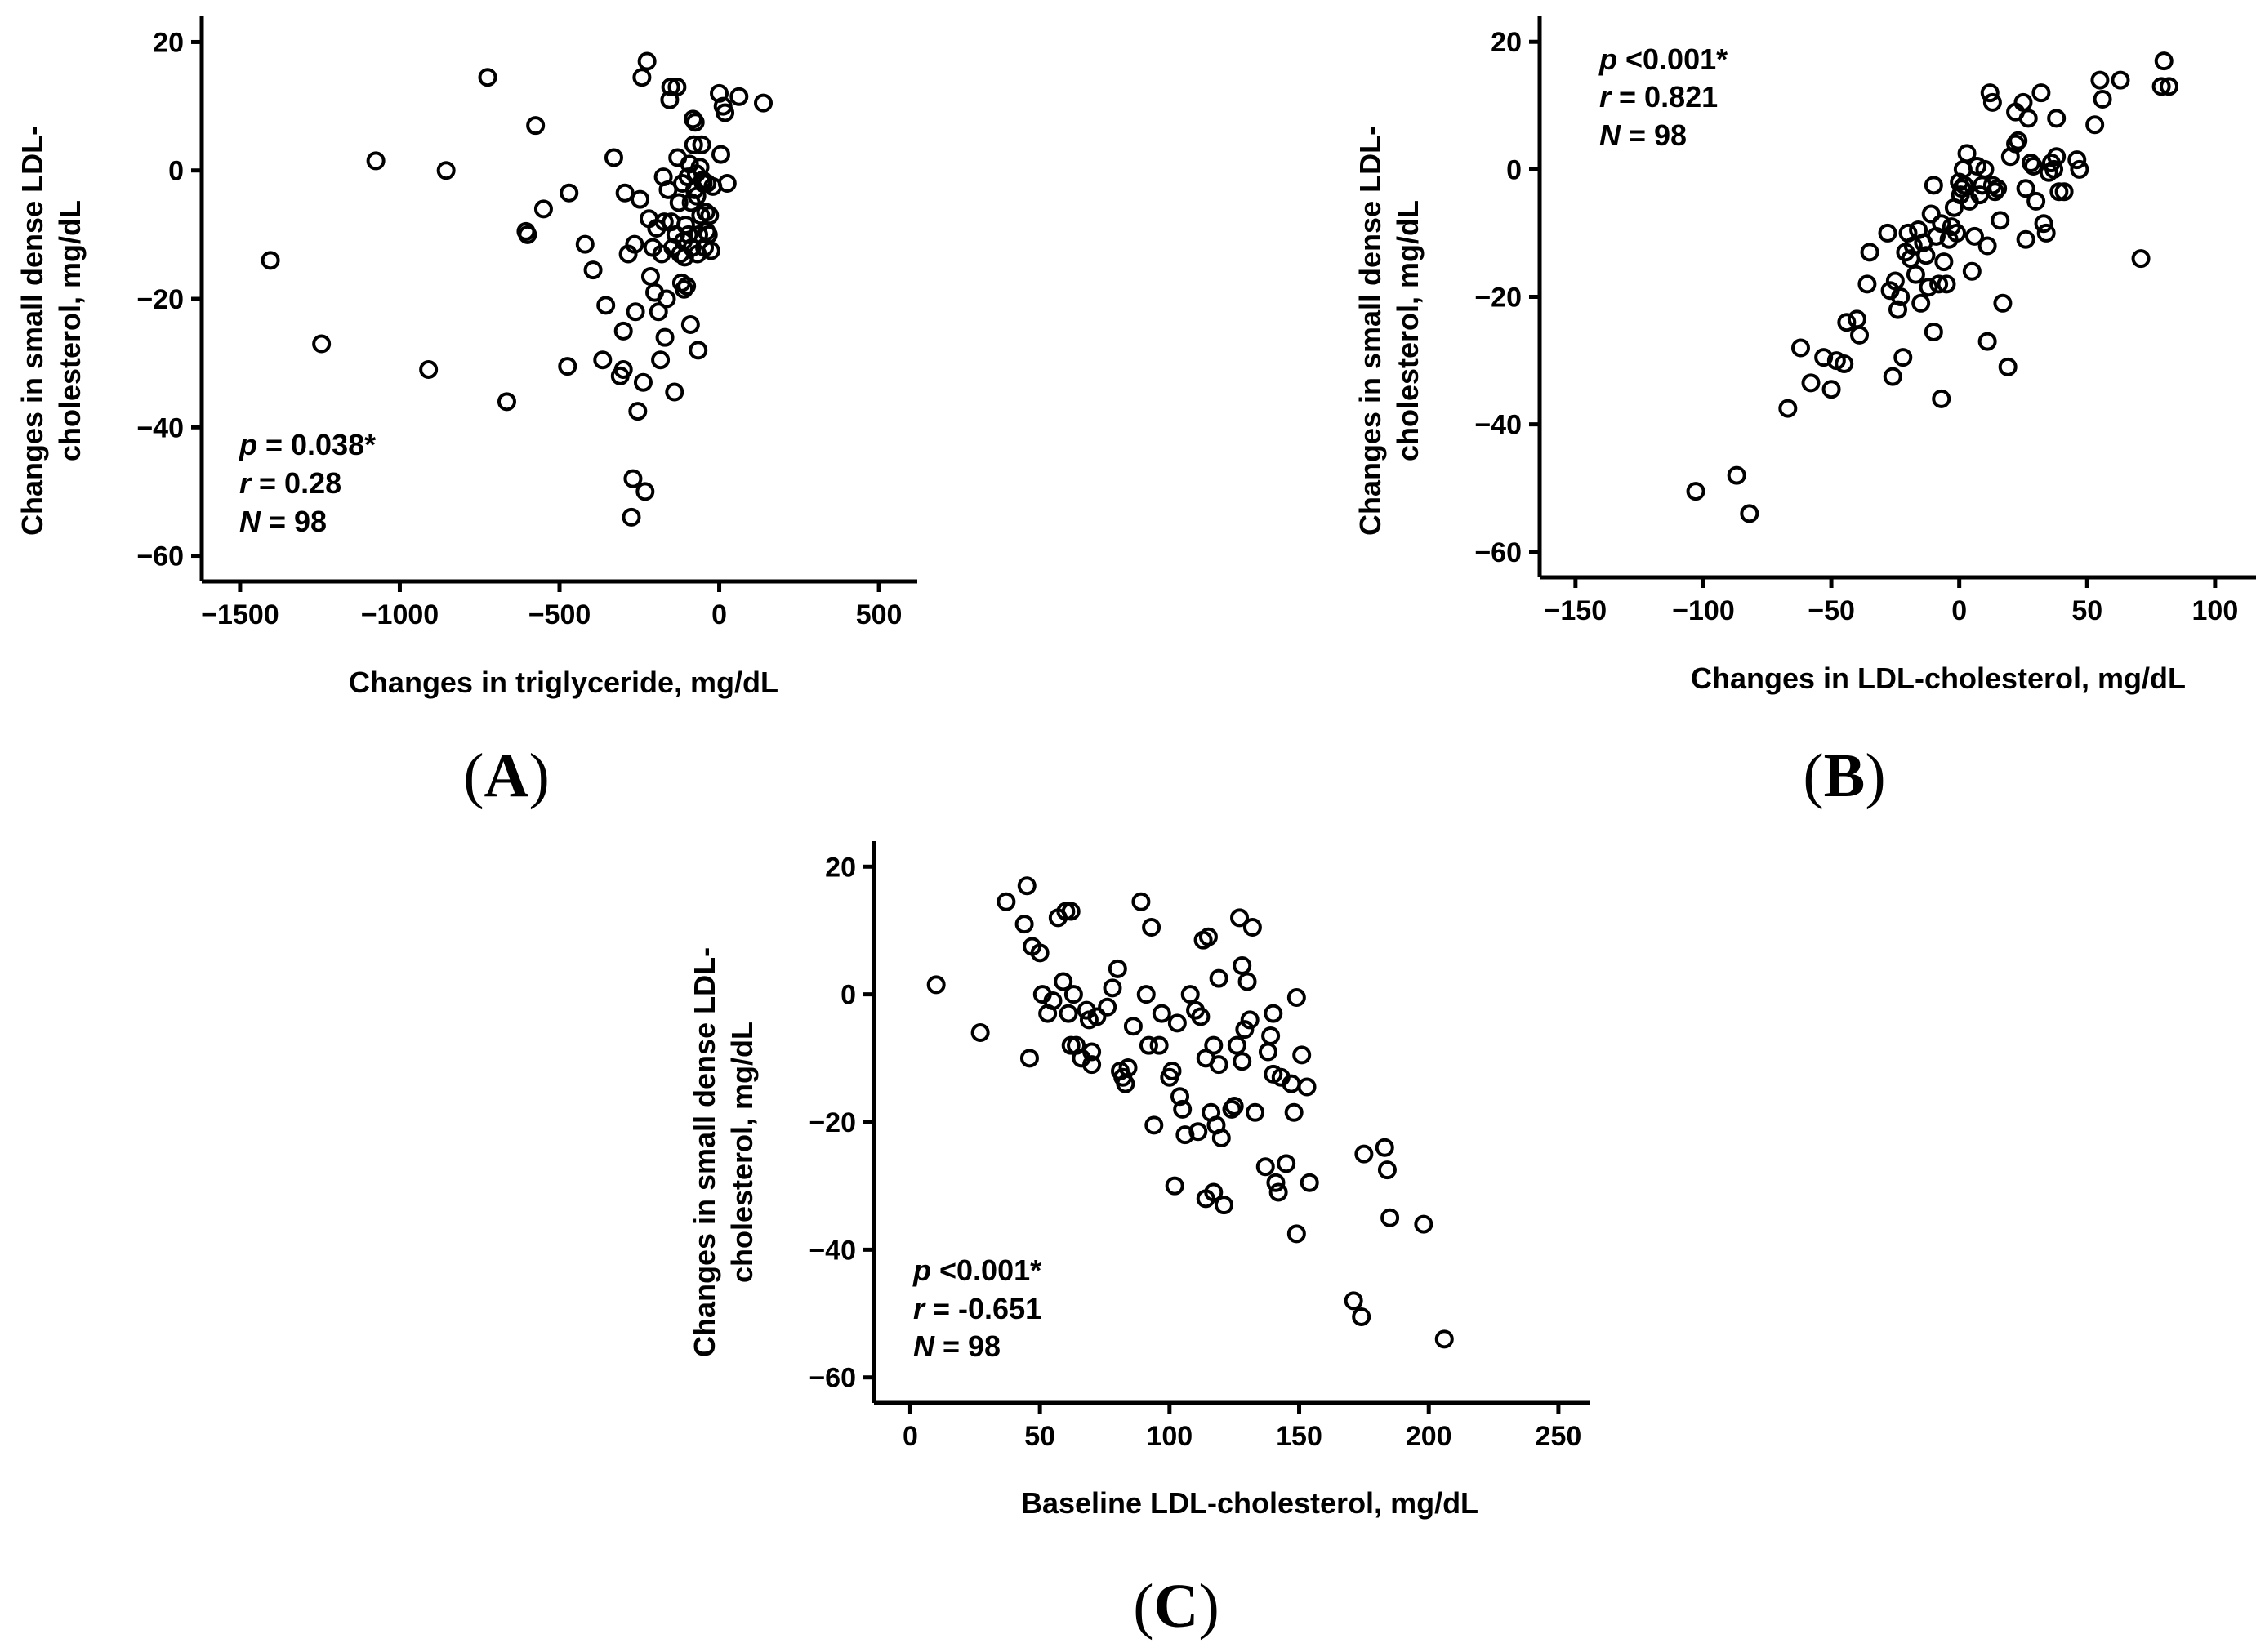 The height and width of the screenshot is (1652, 2265). I want to click on panel-a-axes, so click(554, 304).